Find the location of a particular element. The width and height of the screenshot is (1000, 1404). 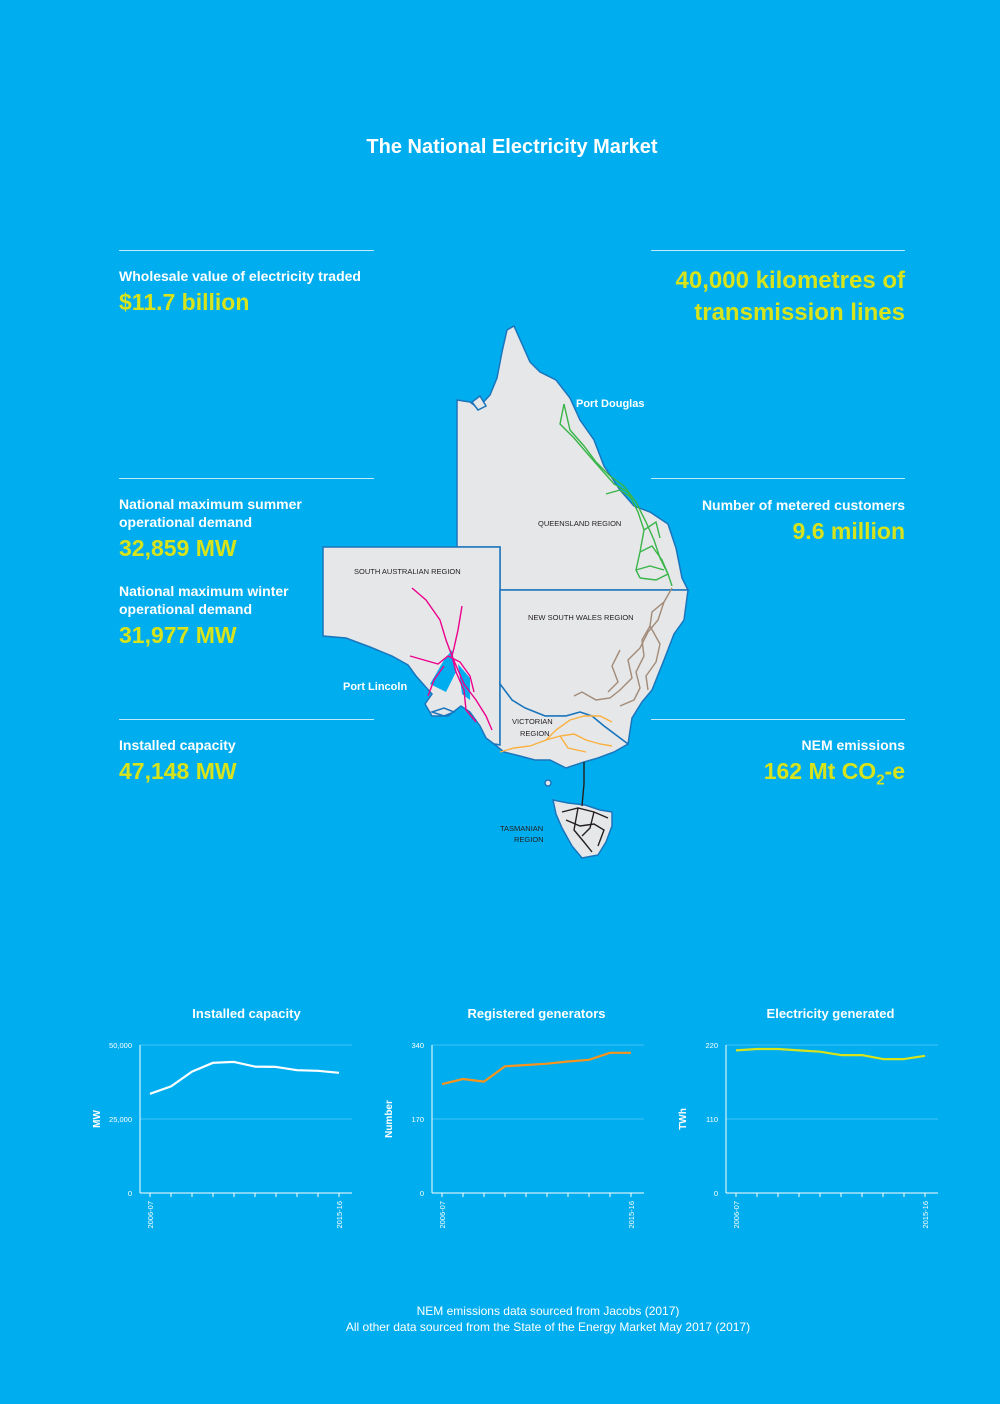

registered-generators-chart: 0 170 340 2006-07 2015-16 Number is located at coordinates (514, 1135).